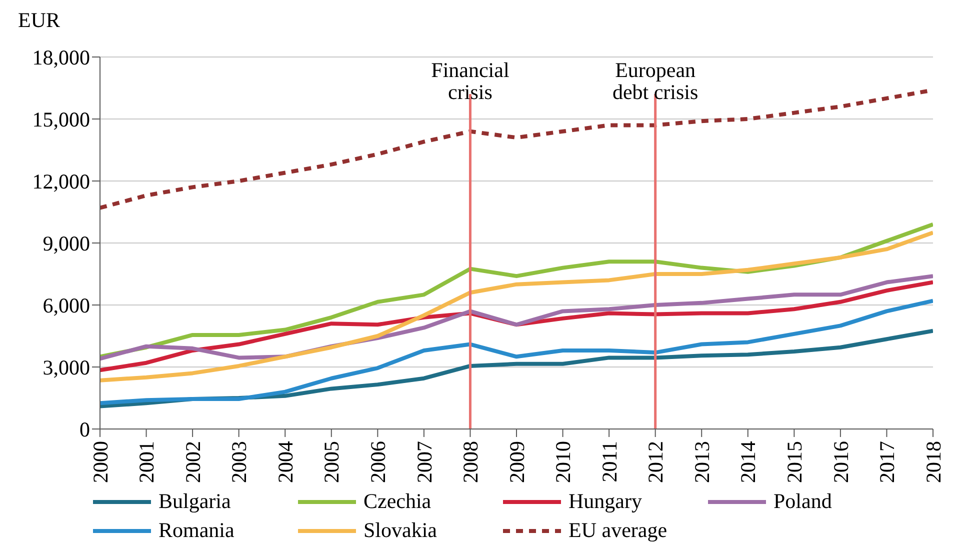 The width and height of the screenshot is (961, 549). I want to click on x-tick-label: 2004, so click(285, 461).